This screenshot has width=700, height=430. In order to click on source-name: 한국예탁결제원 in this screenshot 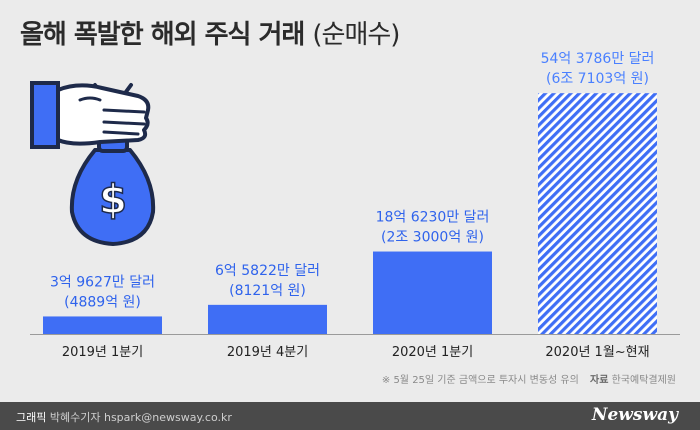, I will do `click(643, 380)`.